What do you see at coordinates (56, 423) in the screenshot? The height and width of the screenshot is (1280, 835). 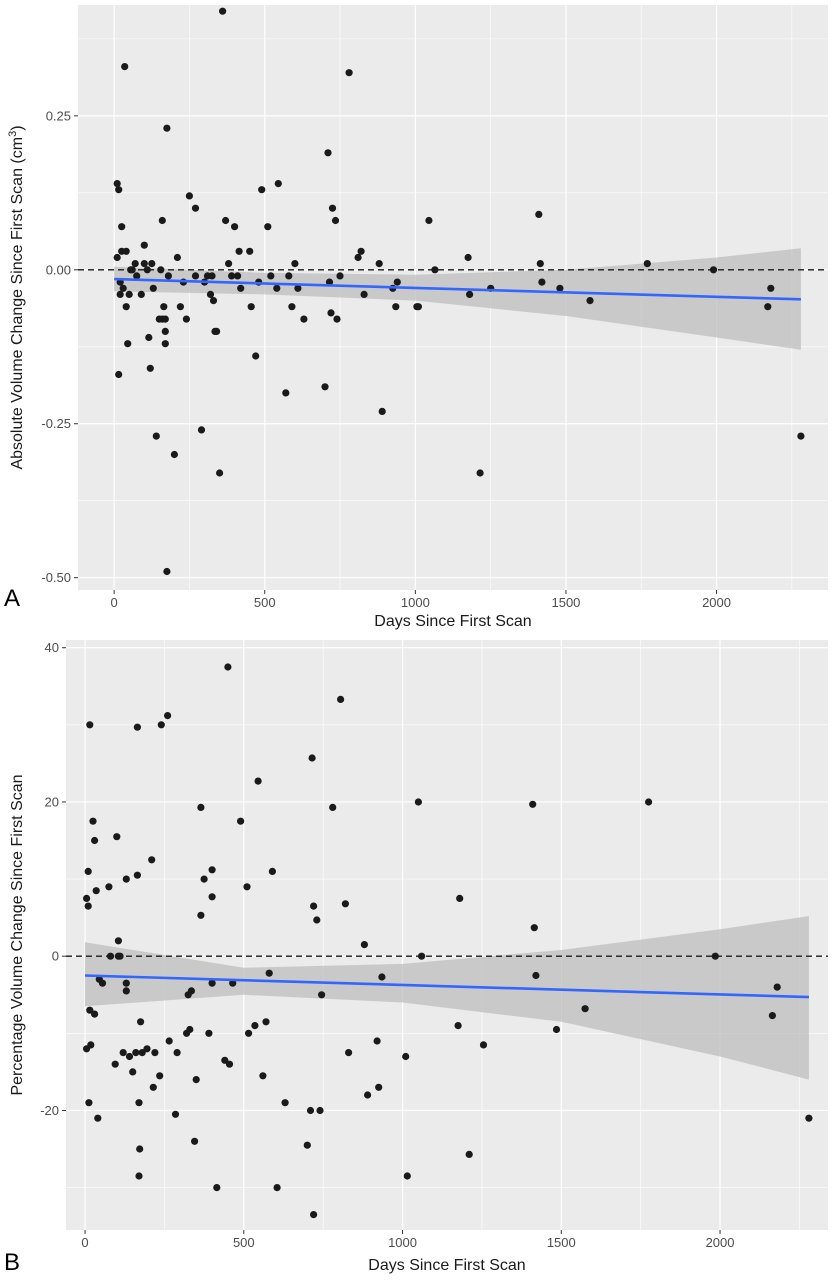 I see `y-tick-label: -0.25` at bounding box center [56, 423].